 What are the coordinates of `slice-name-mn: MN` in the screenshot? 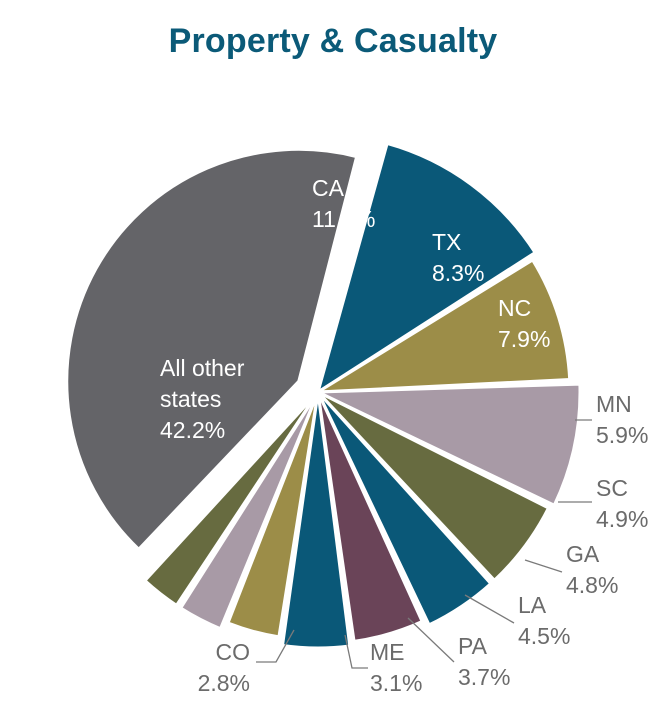 It's located at (614, 404).